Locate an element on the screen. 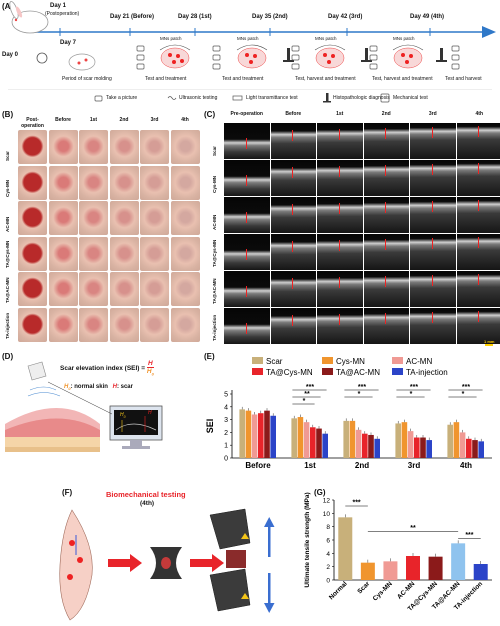  panel-b-col-header: Before is located at coordinates (63, 120).